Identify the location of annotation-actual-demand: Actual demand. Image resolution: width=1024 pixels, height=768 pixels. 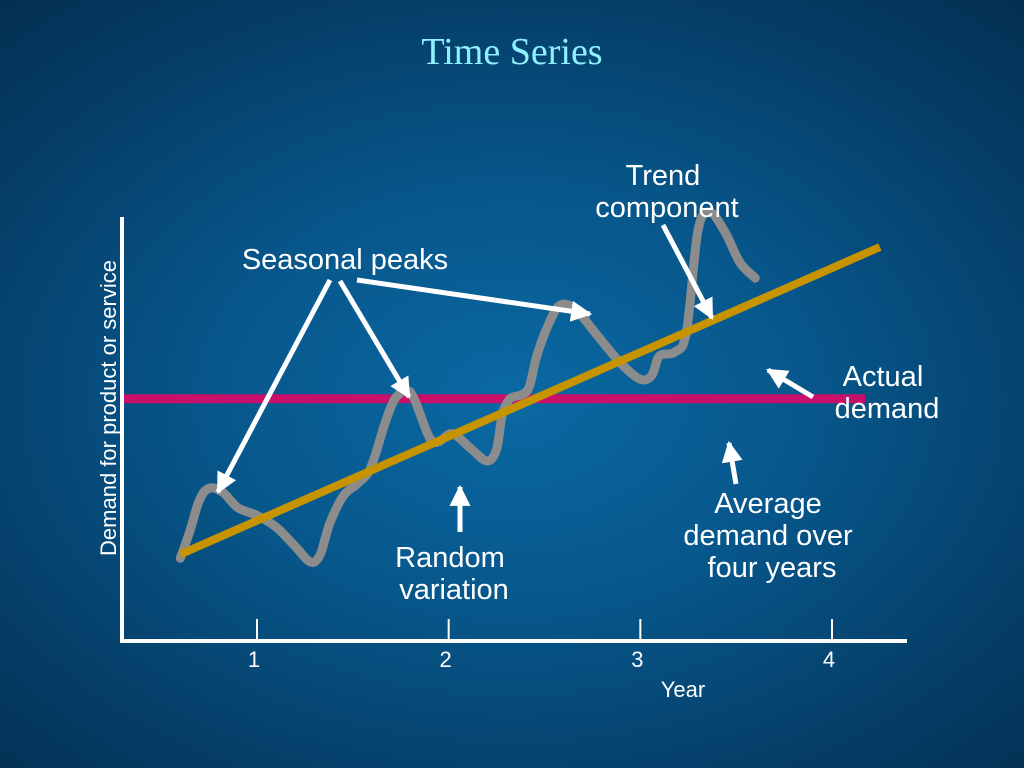
(887, 393).